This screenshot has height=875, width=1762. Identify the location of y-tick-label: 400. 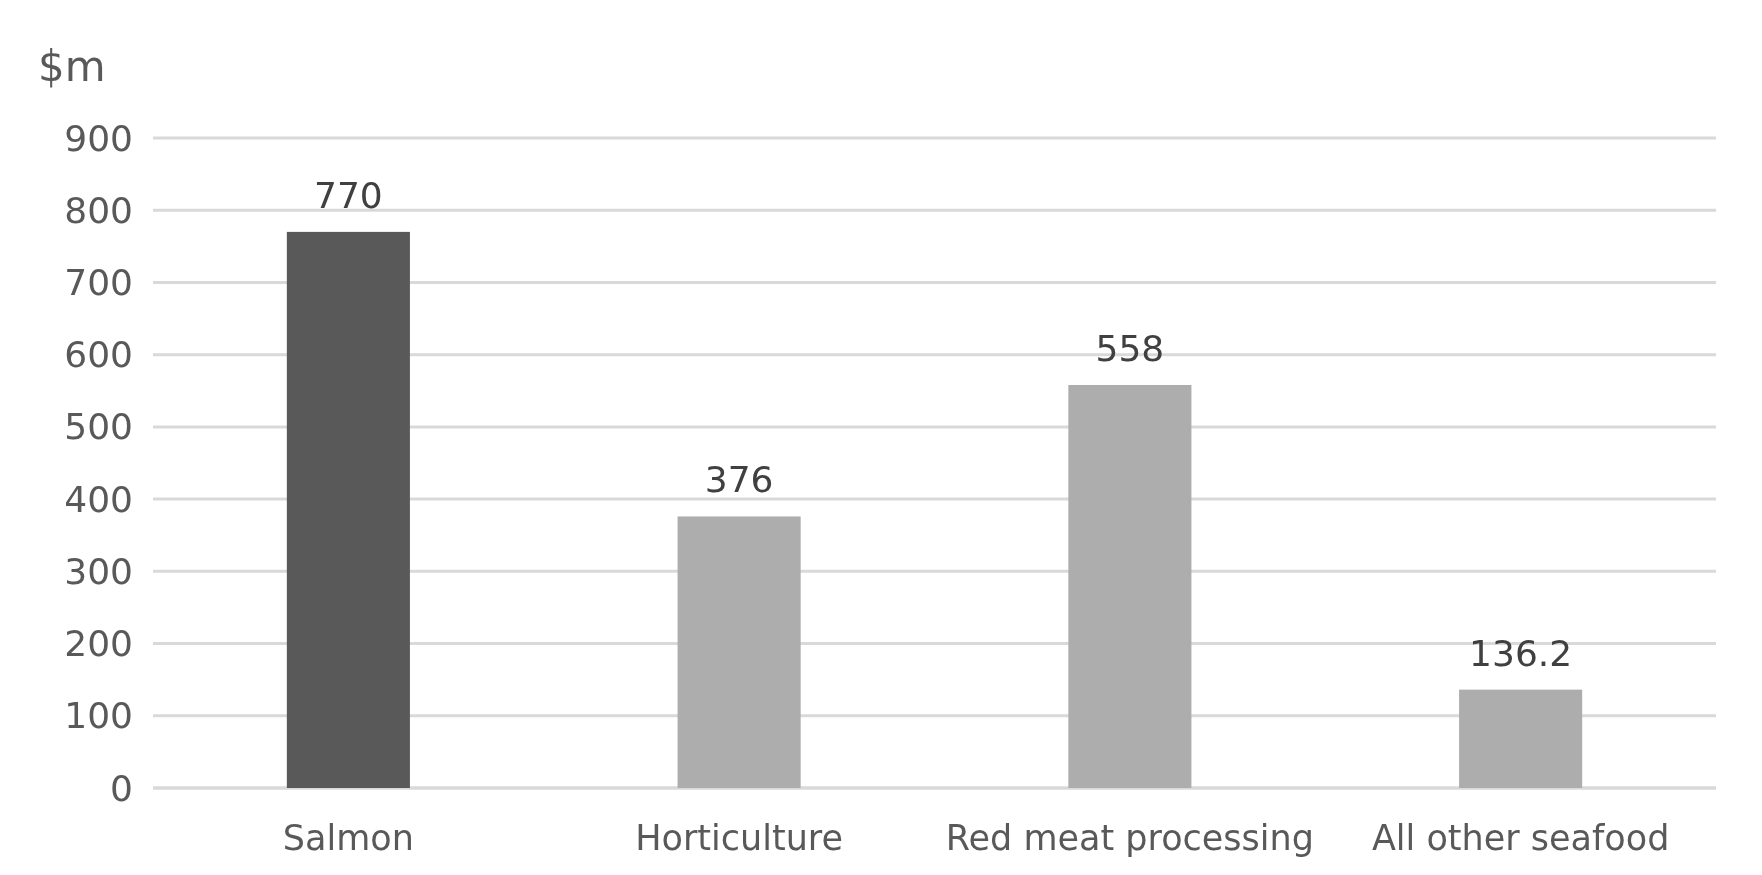
(98, 499).